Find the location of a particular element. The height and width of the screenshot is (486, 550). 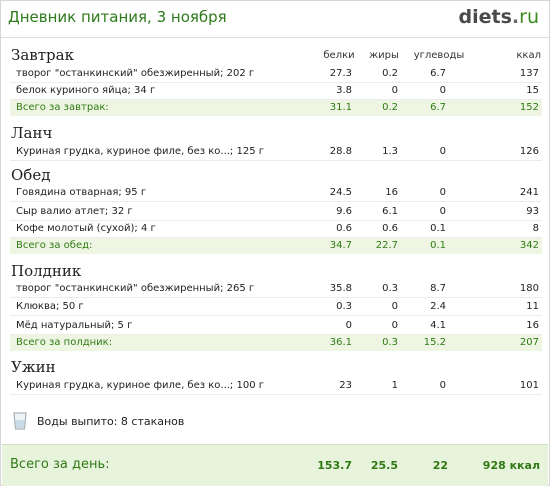

col-kcal: ккал is located at coordinates (528, 55).